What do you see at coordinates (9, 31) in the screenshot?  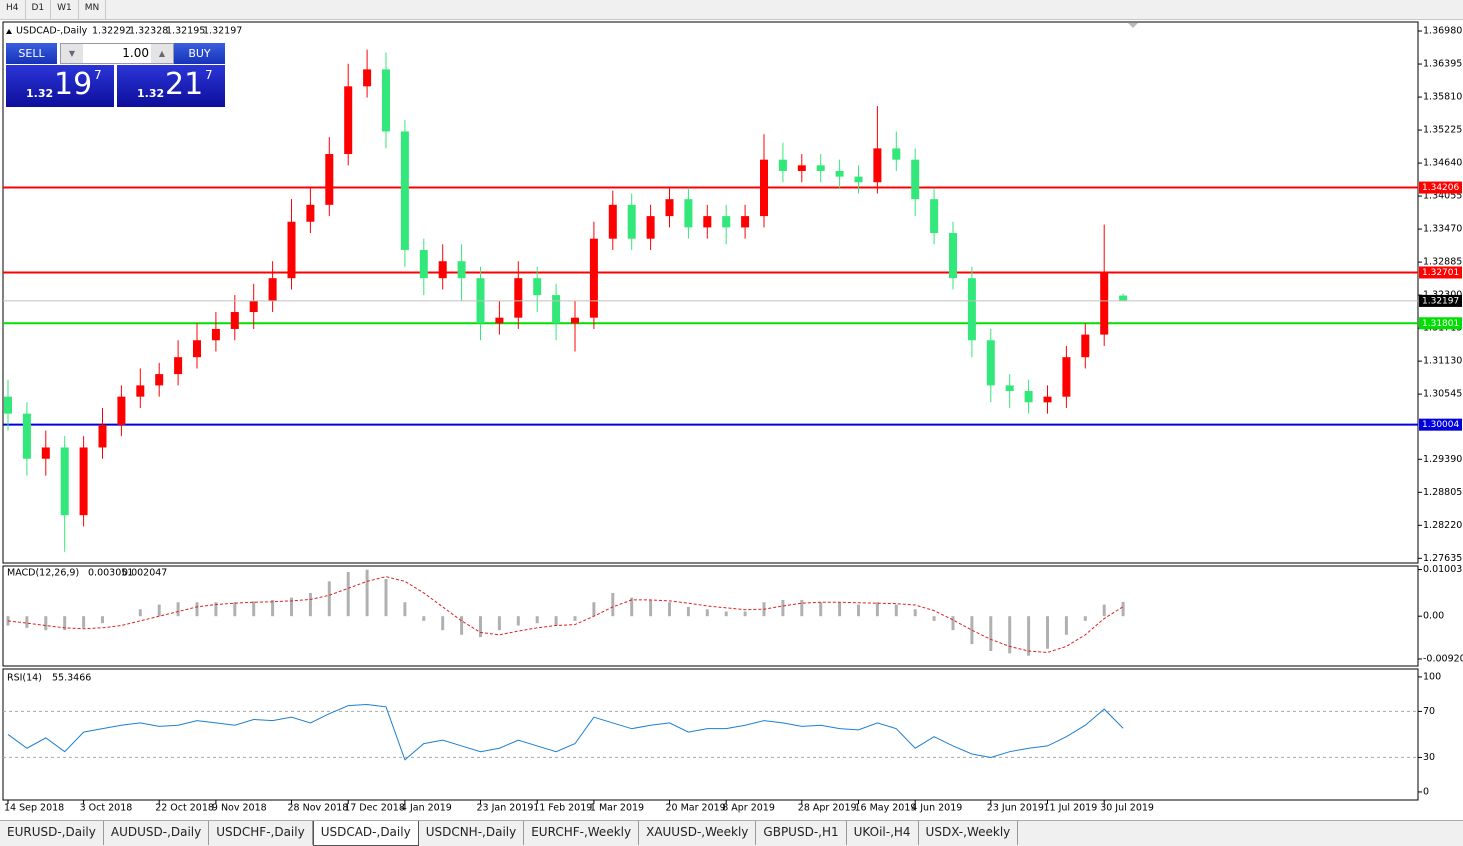 I see `collapse-icon` at bounding box center [9, 31].